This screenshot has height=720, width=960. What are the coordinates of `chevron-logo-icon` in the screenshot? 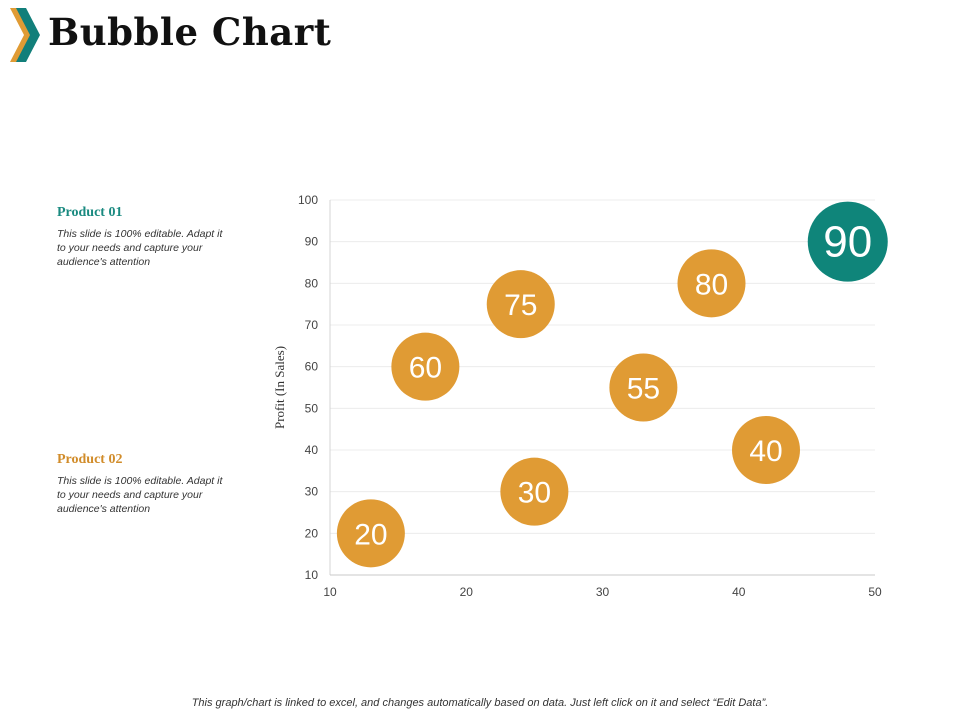 It's located at (25, 35).